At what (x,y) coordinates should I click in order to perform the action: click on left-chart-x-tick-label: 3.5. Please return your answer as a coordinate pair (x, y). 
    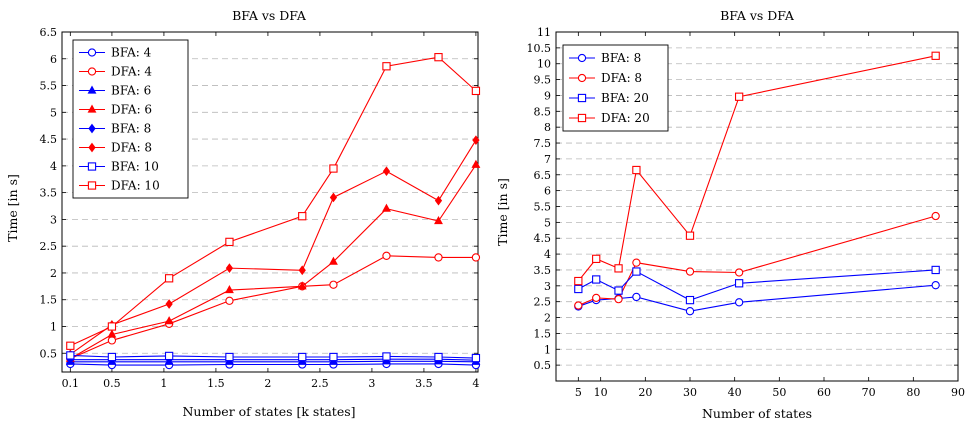
    Looking at the image, I should click on (424, 383).